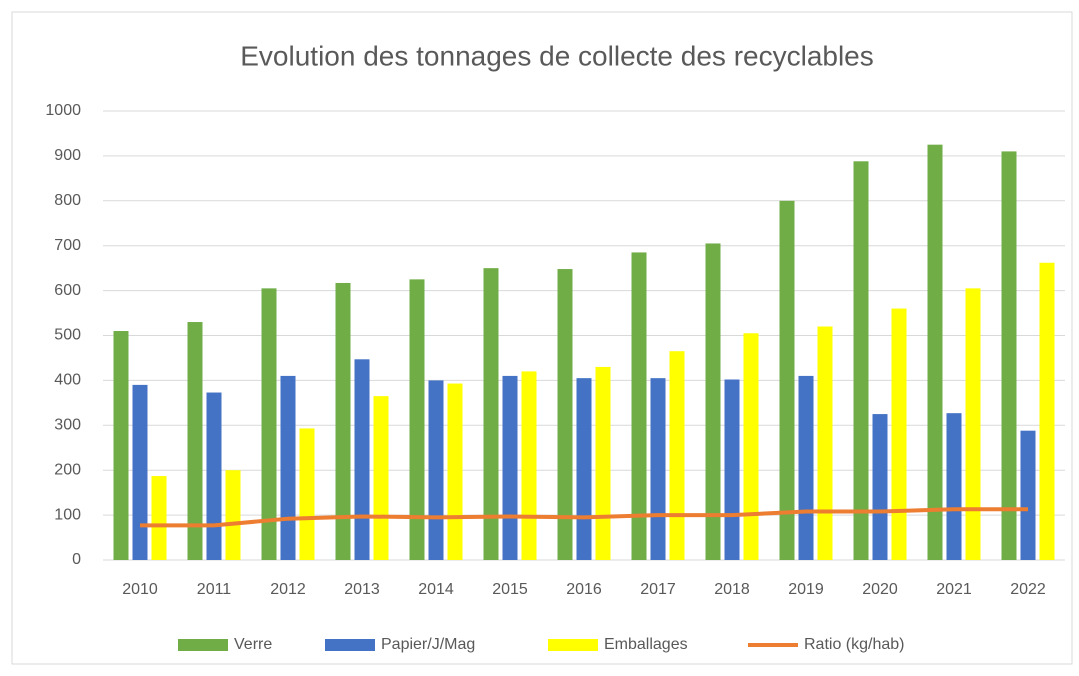 The image size is (1079, 676). What do you see at coordinates (67, 469) in the screenshot?
I see `y-tick-label: 200` at bounding box center [67, 469].